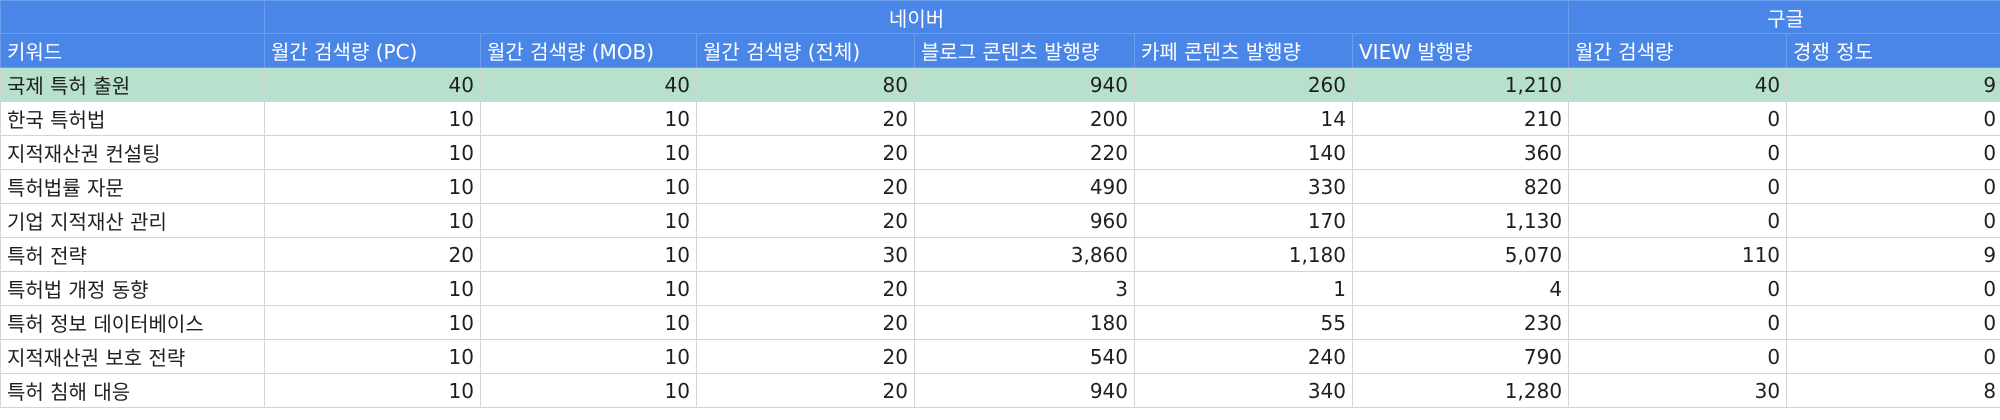 This screenshot has height=420, width=2000. Describe the element at coordinates (132, 356) in the screenshot. I see `keyword-cell: 지적재산권 보호 전략` at that location.